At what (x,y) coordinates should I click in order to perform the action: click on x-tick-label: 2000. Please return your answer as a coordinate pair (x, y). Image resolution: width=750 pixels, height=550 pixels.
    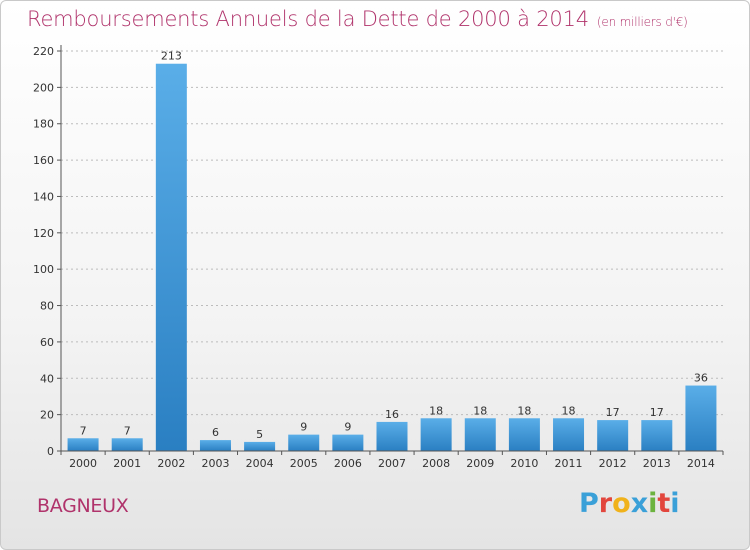
    Looking at the image, I should click on (83, 463).